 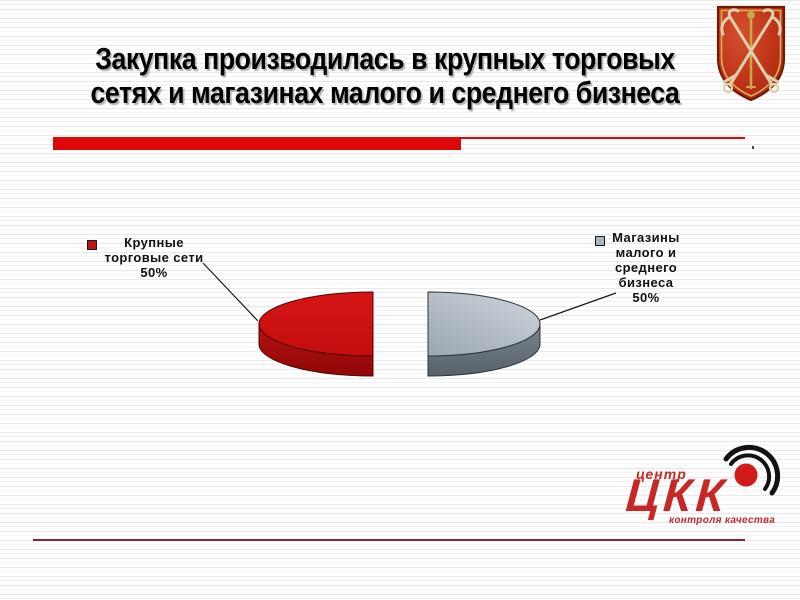 I want to click on legend-right-line-1: Магазины, so click(x=646, y=237).